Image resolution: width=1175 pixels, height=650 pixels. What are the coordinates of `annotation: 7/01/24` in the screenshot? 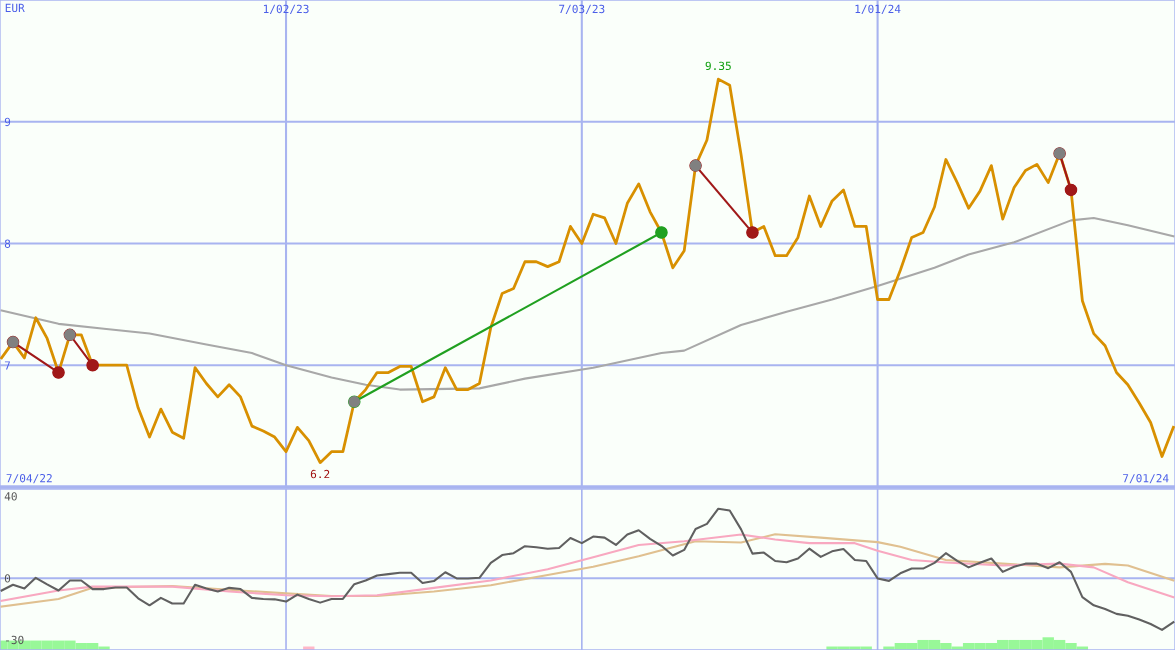 It's located at (1146, 478).